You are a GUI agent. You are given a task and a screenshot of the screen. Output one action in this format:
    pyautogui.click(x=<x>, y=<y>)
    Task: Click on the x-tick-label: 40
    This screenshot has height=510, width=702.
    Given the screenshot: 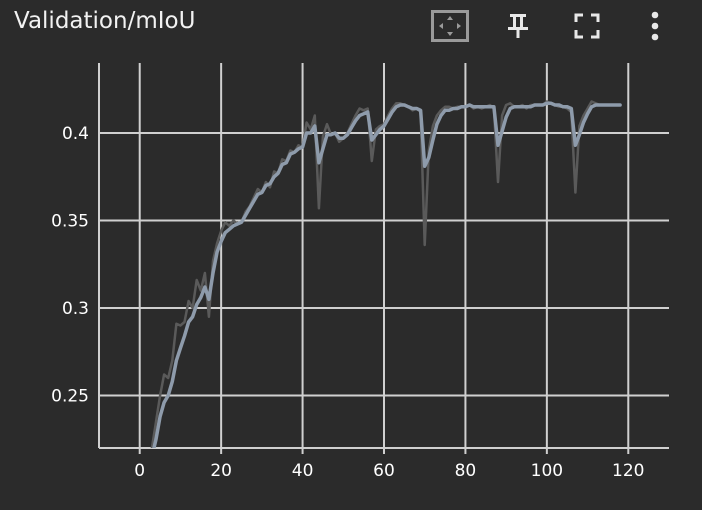 What is the action you would take?
    pyautogui.click(x=303, y=471)
    